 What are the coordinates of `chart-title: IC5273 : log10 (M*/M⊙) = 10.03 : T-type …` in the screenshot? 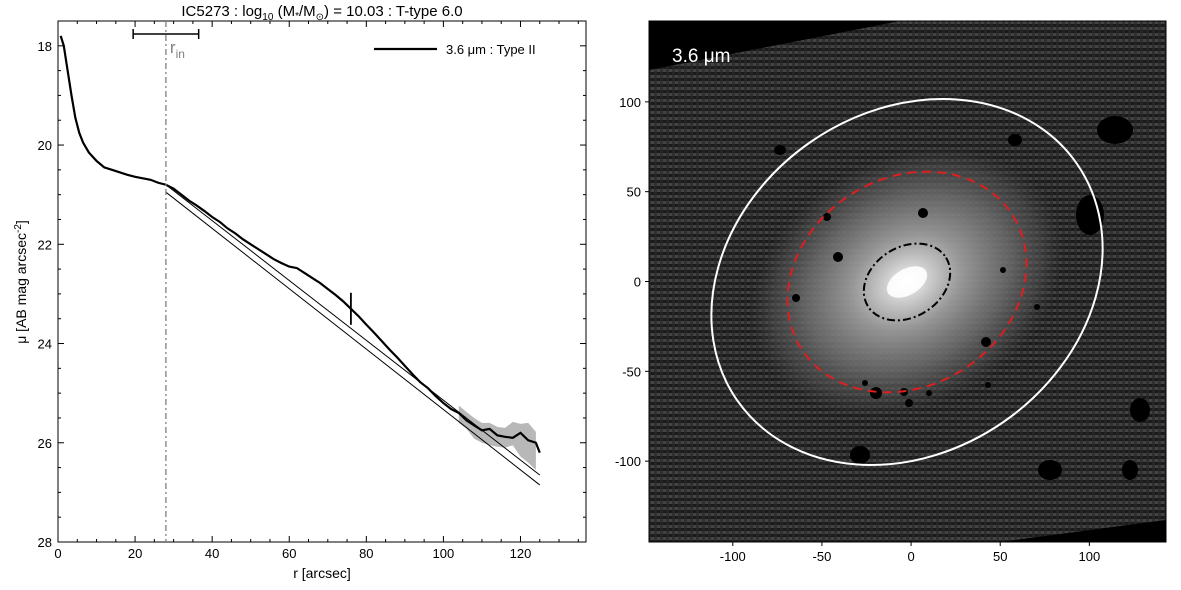 It's located at (321, 13).